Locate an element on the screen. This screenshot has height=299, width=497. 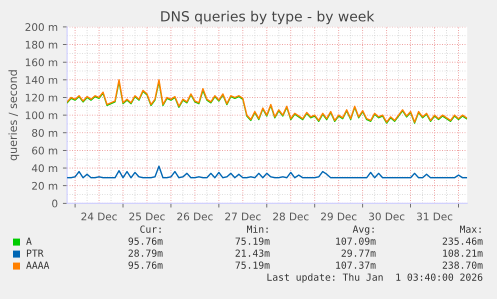
text: 29.77m is located at coordinates (359, 253).